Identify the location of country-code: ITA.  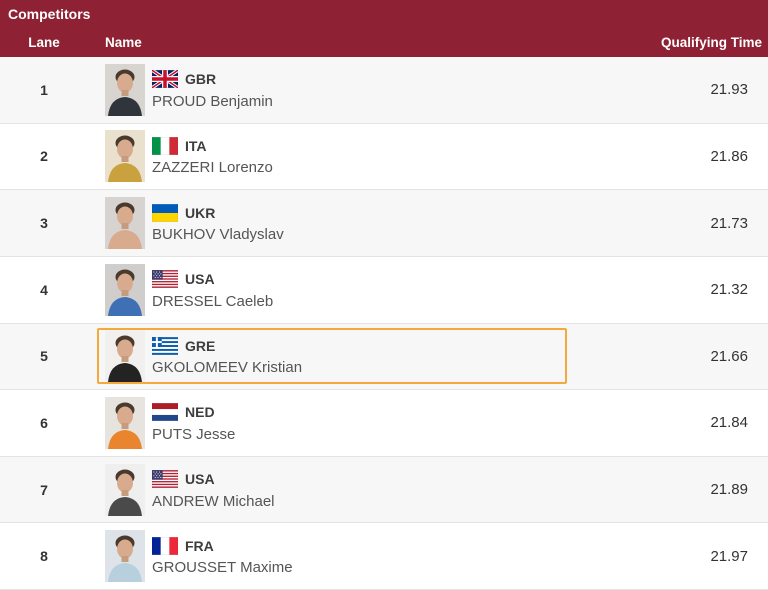
(196, 145).